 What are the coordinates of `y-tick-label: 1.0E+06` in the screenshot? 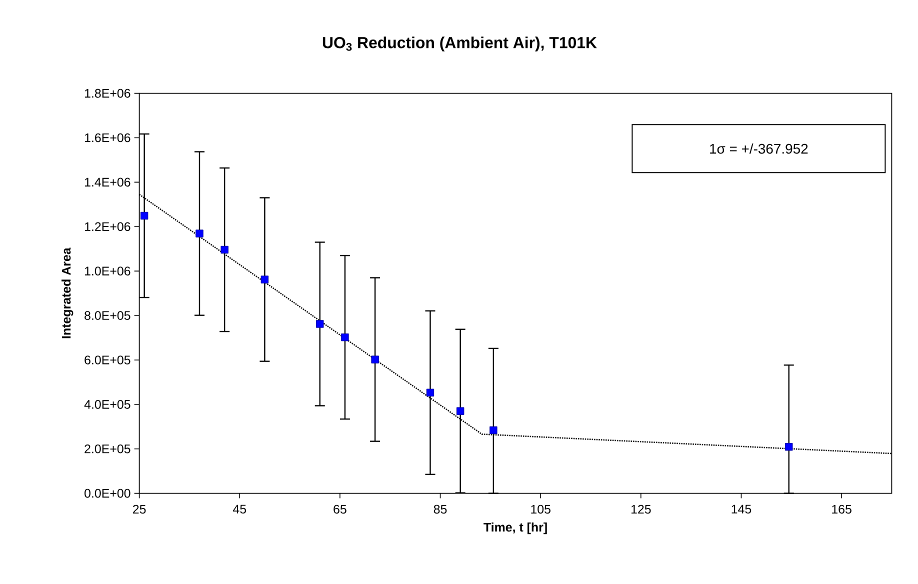 It's located at (107, 271).